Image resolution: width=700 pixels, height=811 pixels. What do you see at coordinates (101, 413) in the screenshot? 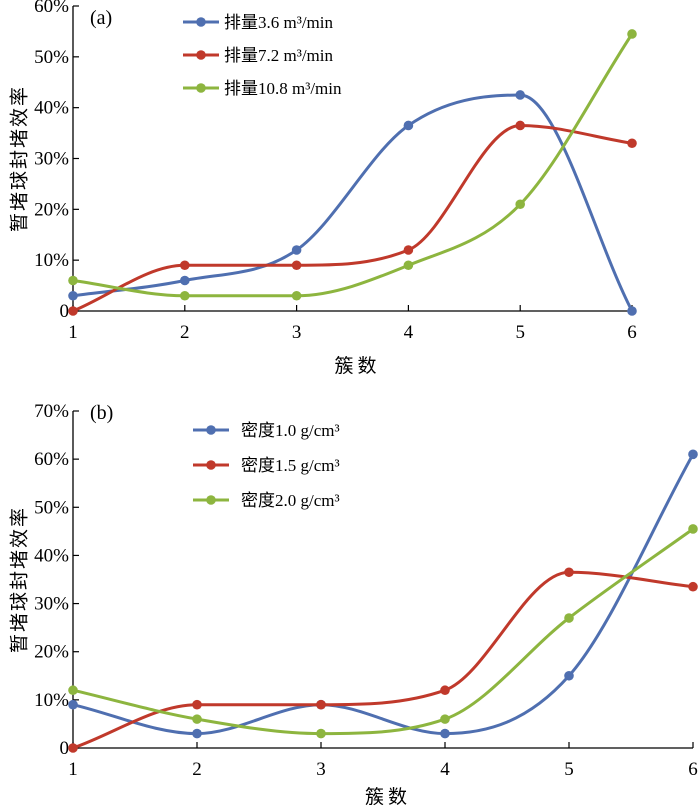
I see `panel-label: (b)` at bounding box center [101, 413].